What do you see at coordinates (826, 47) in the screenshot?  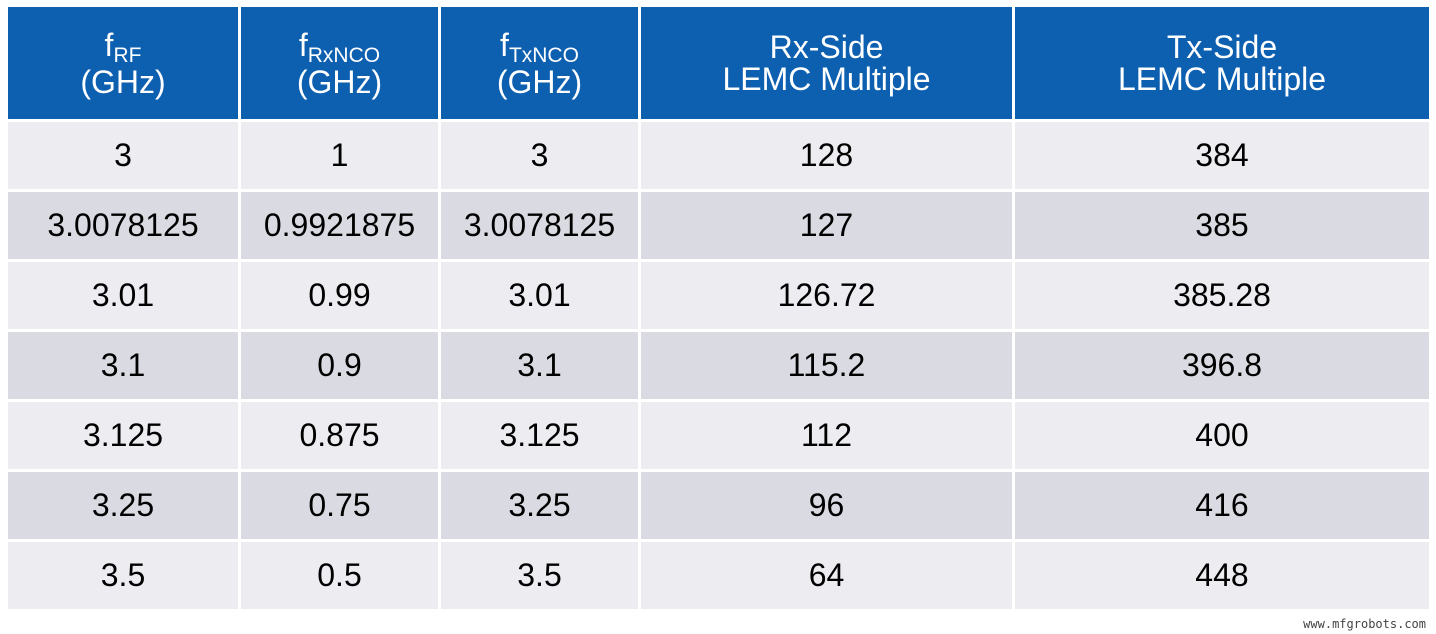 I see `header-rx-lemc-line1: Rx-Side` at bounding box center [826, 47].